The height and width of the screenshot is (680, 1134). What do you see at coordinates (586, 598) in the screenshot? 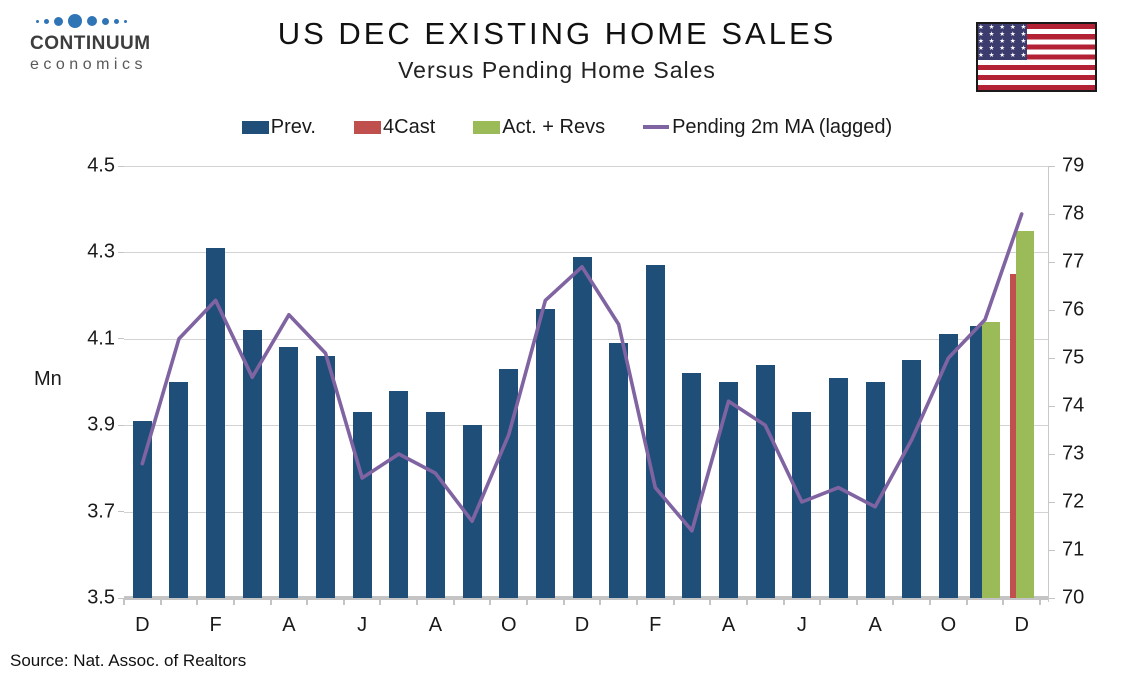
I see `x-axis-baseline` at bounding box center [586, 598].